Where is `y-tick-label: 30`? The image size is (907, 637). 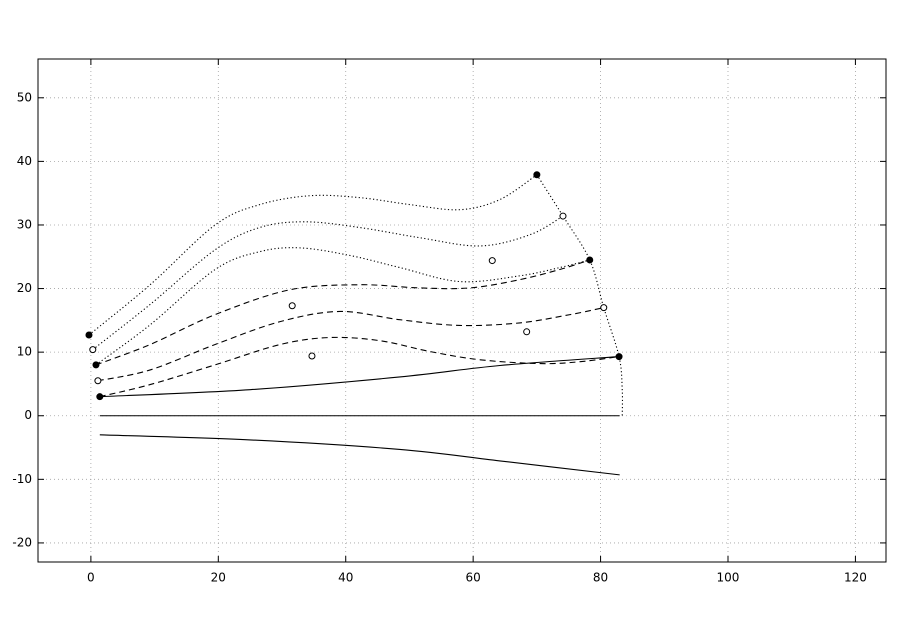
y-tick-label: 30 is located at coordinates (24, 224).